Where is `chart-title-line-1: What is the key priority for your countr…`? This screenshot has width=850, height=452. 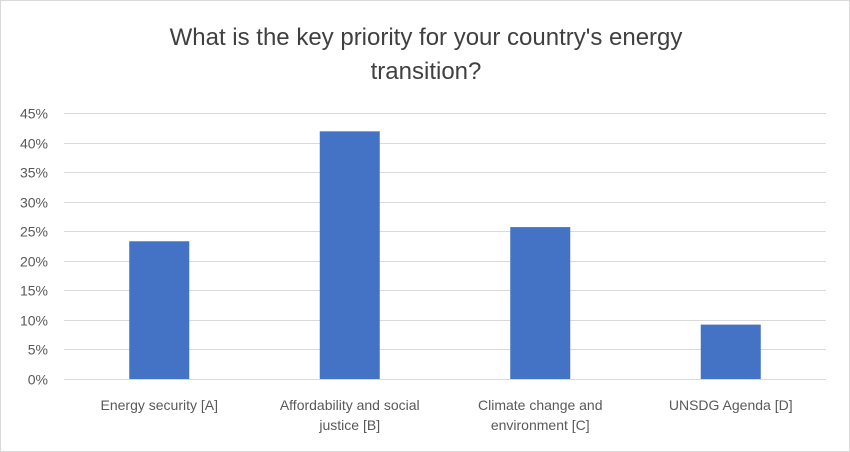
chart-title-line-1: What is the key priority for your countr… is located at coordinates (426, 37).